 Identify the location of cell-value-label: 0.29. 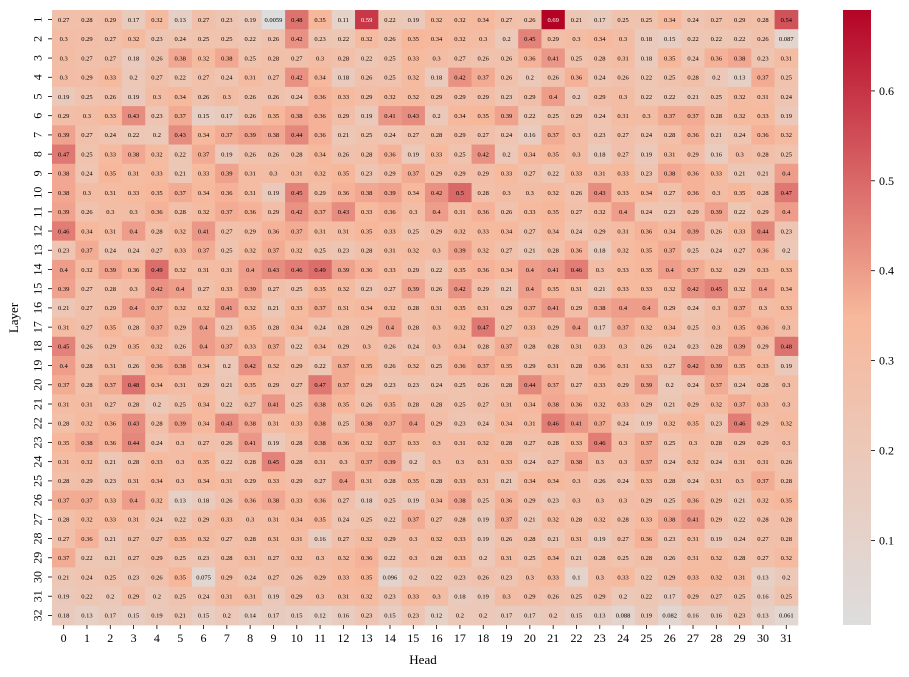
(762, 424).